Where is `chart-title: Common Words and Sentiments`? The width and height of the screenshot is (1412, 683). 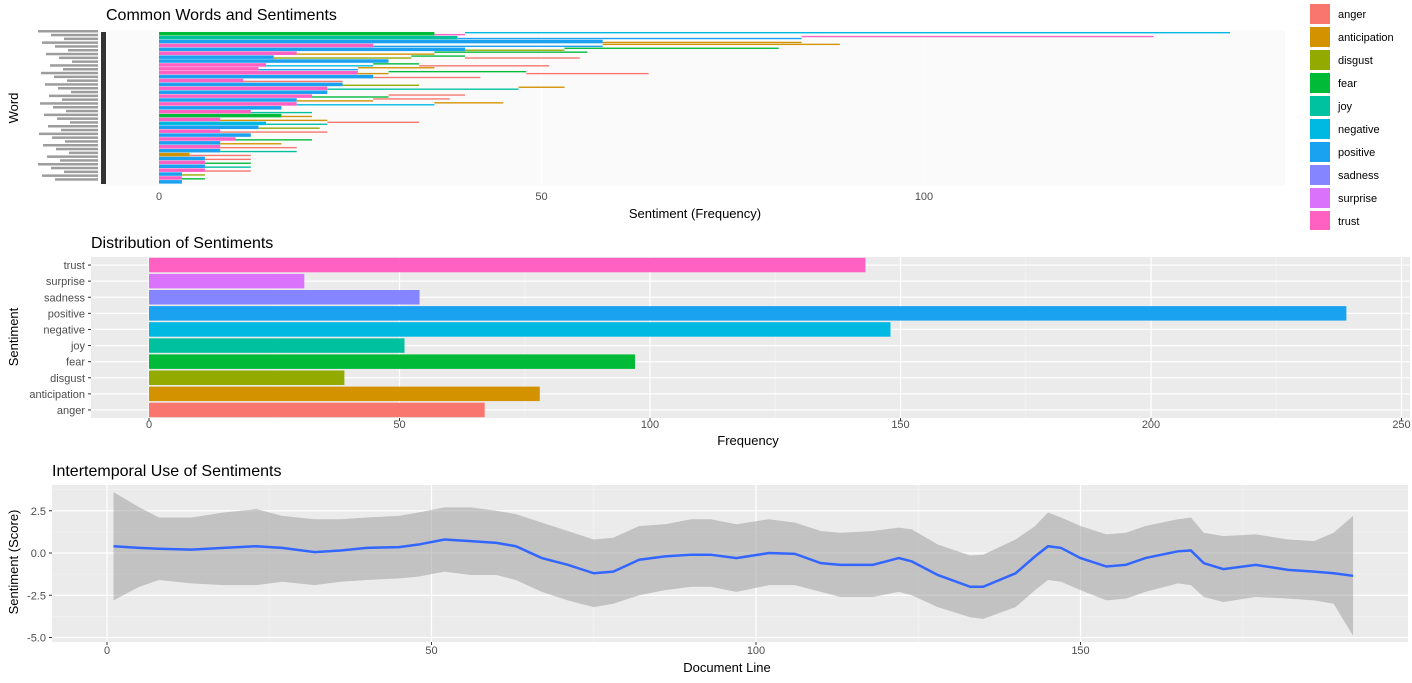 chart-title: Common Words and Sentiments is located at coordinates (221, 15).